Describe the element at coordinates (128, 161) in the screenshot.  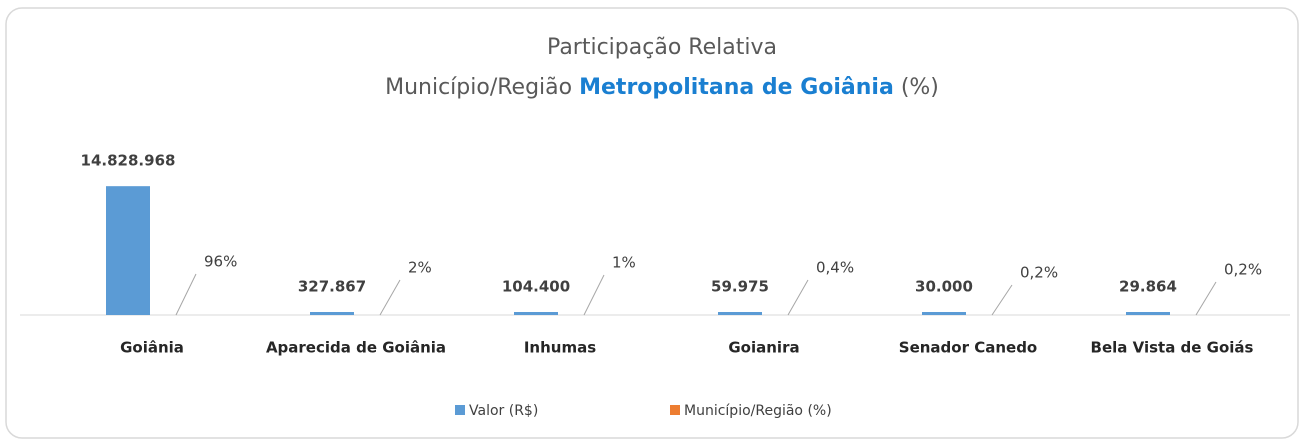
I see `data-label: 14.828.968` at that location.